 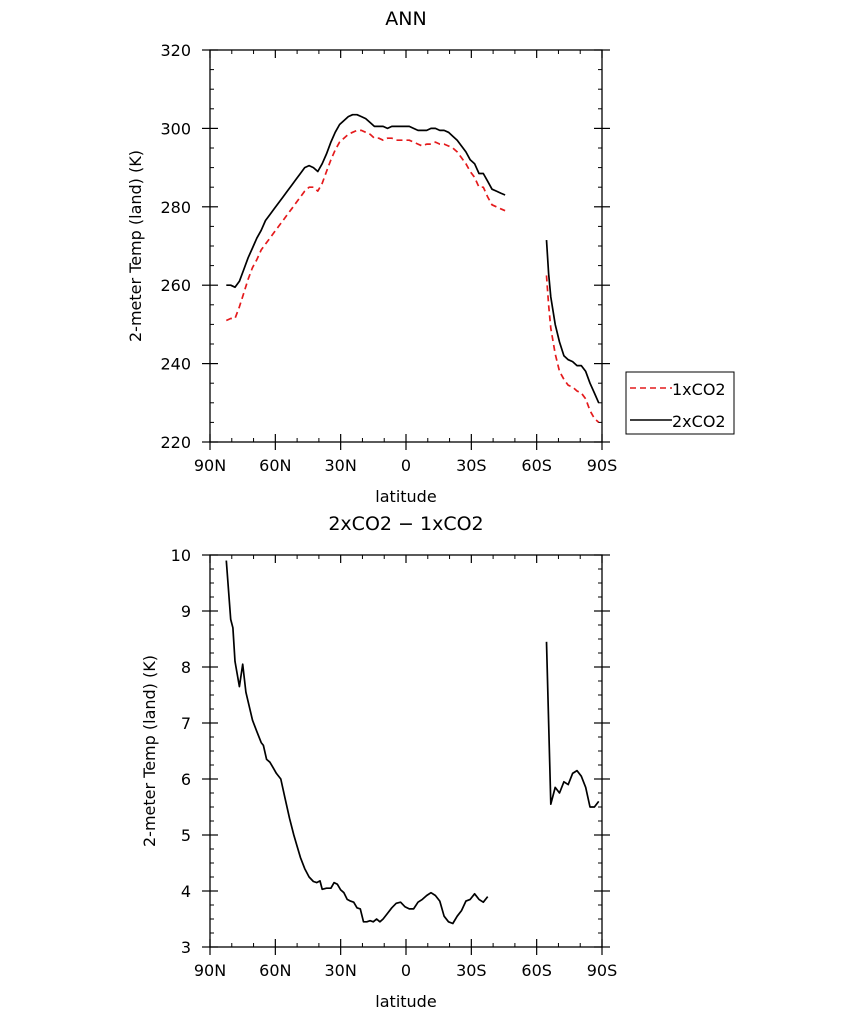 I want to click on y-tick-label: 9, so click(x=186, y=611).